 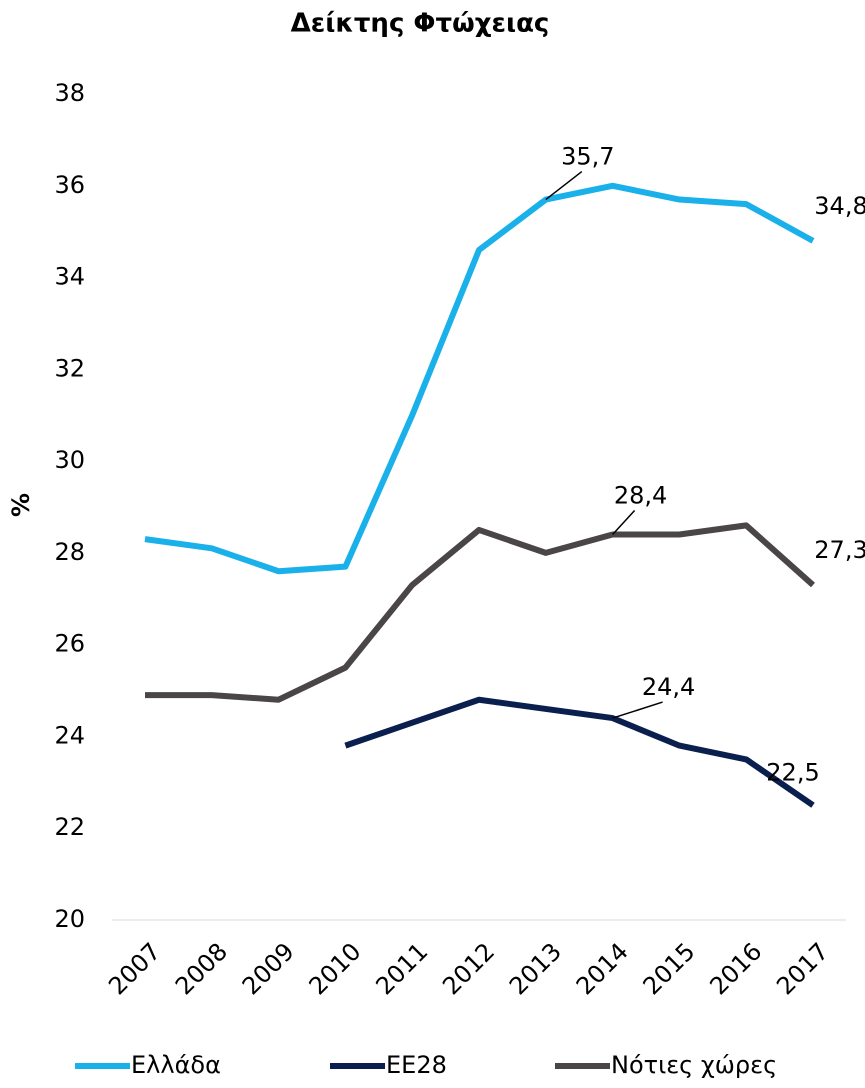 I want to click on data-label: 27,3, so click(x=839, y=550).